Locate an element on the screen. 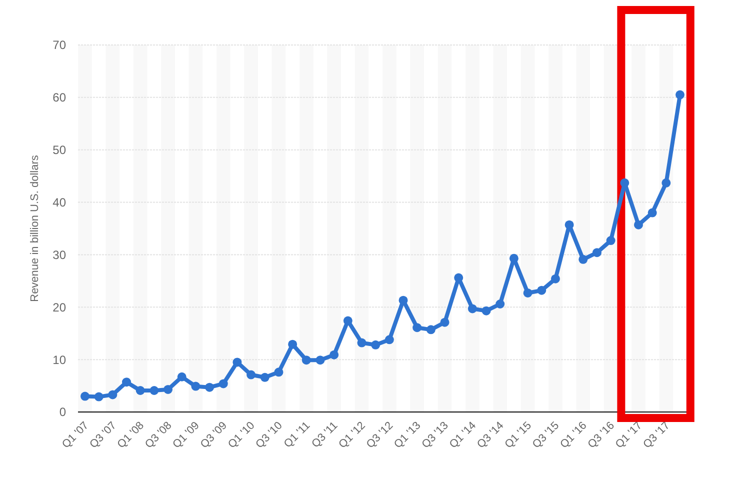 The image size is (750, 492). y-tick-label: 50 is located at coordinates (59, 150).